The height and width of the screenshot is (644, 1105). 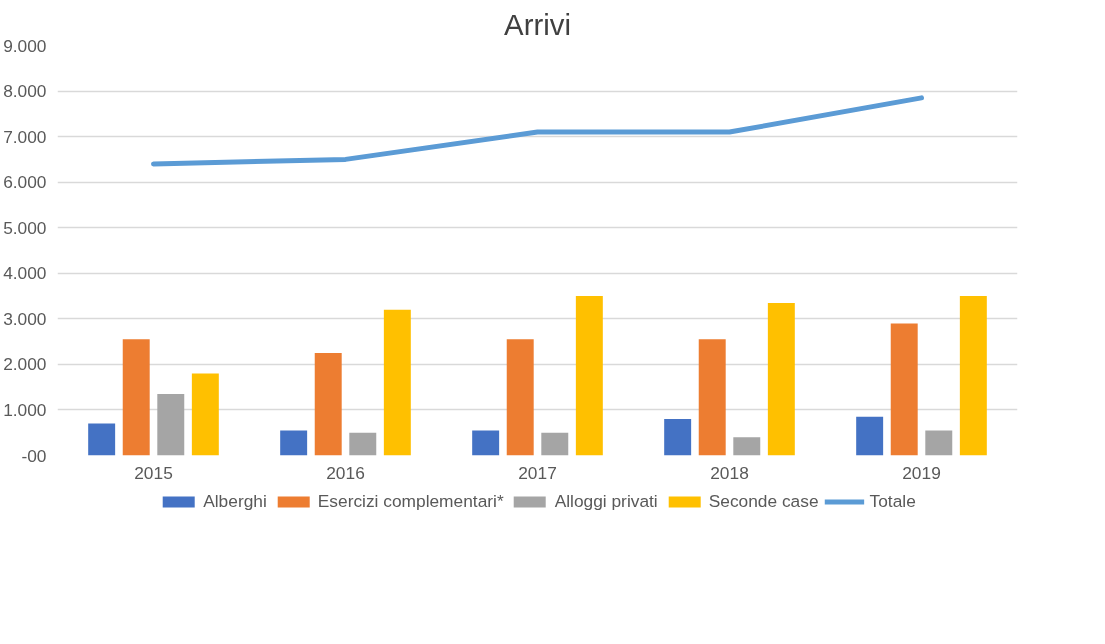 I want to click on y-tick-label: 3.000, so click(x=25, y=318).